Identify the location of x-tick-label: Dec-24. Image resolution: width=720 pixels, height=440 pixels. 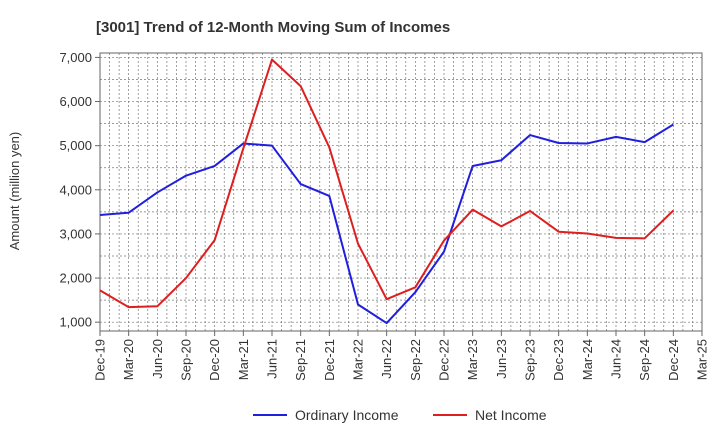
(673, 360).